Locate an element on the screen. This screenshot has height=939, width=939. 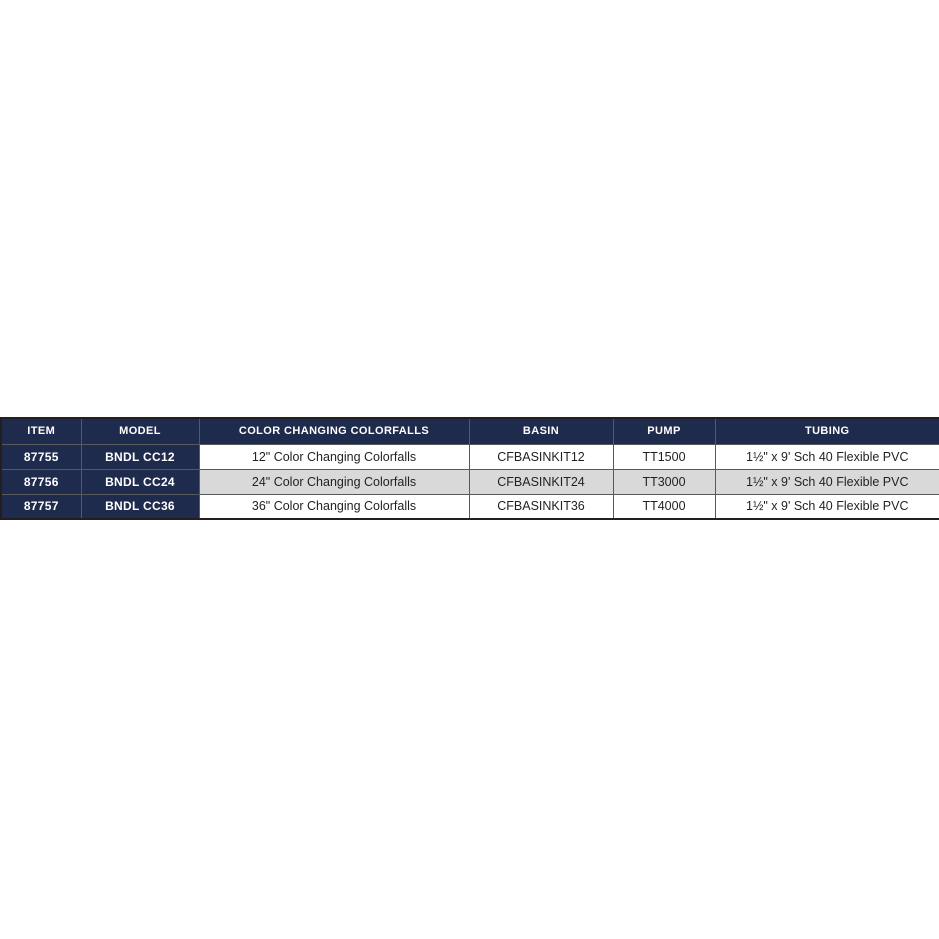
cell-pump: TT4000 is located at coordinates (664, 506).